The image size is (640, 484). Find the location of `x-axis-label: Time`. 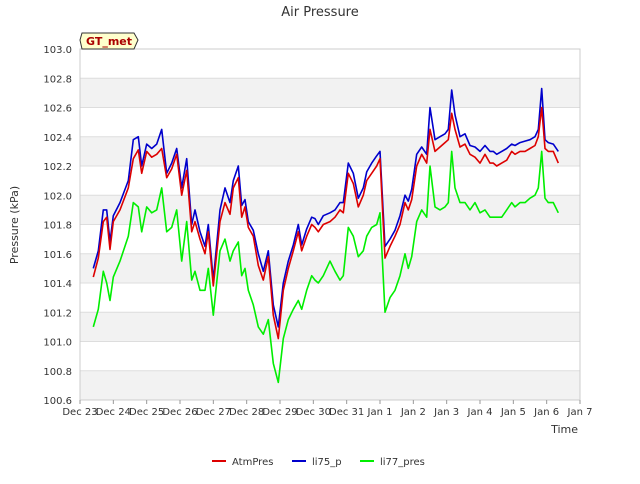

x-axis-label: Time is located at coordinates (564, 429).